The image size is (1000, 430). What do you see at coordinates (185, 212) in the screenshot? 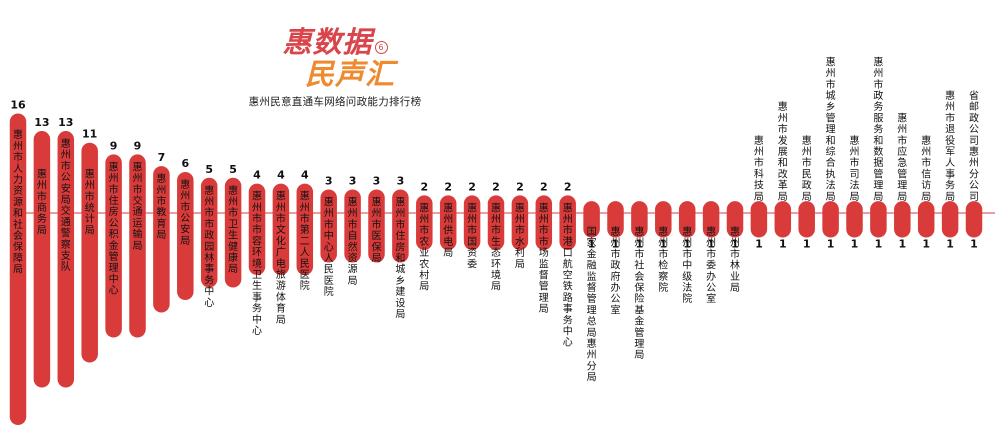
I see `category-label: 惠州市公安局` at bounding box center [185, 212].